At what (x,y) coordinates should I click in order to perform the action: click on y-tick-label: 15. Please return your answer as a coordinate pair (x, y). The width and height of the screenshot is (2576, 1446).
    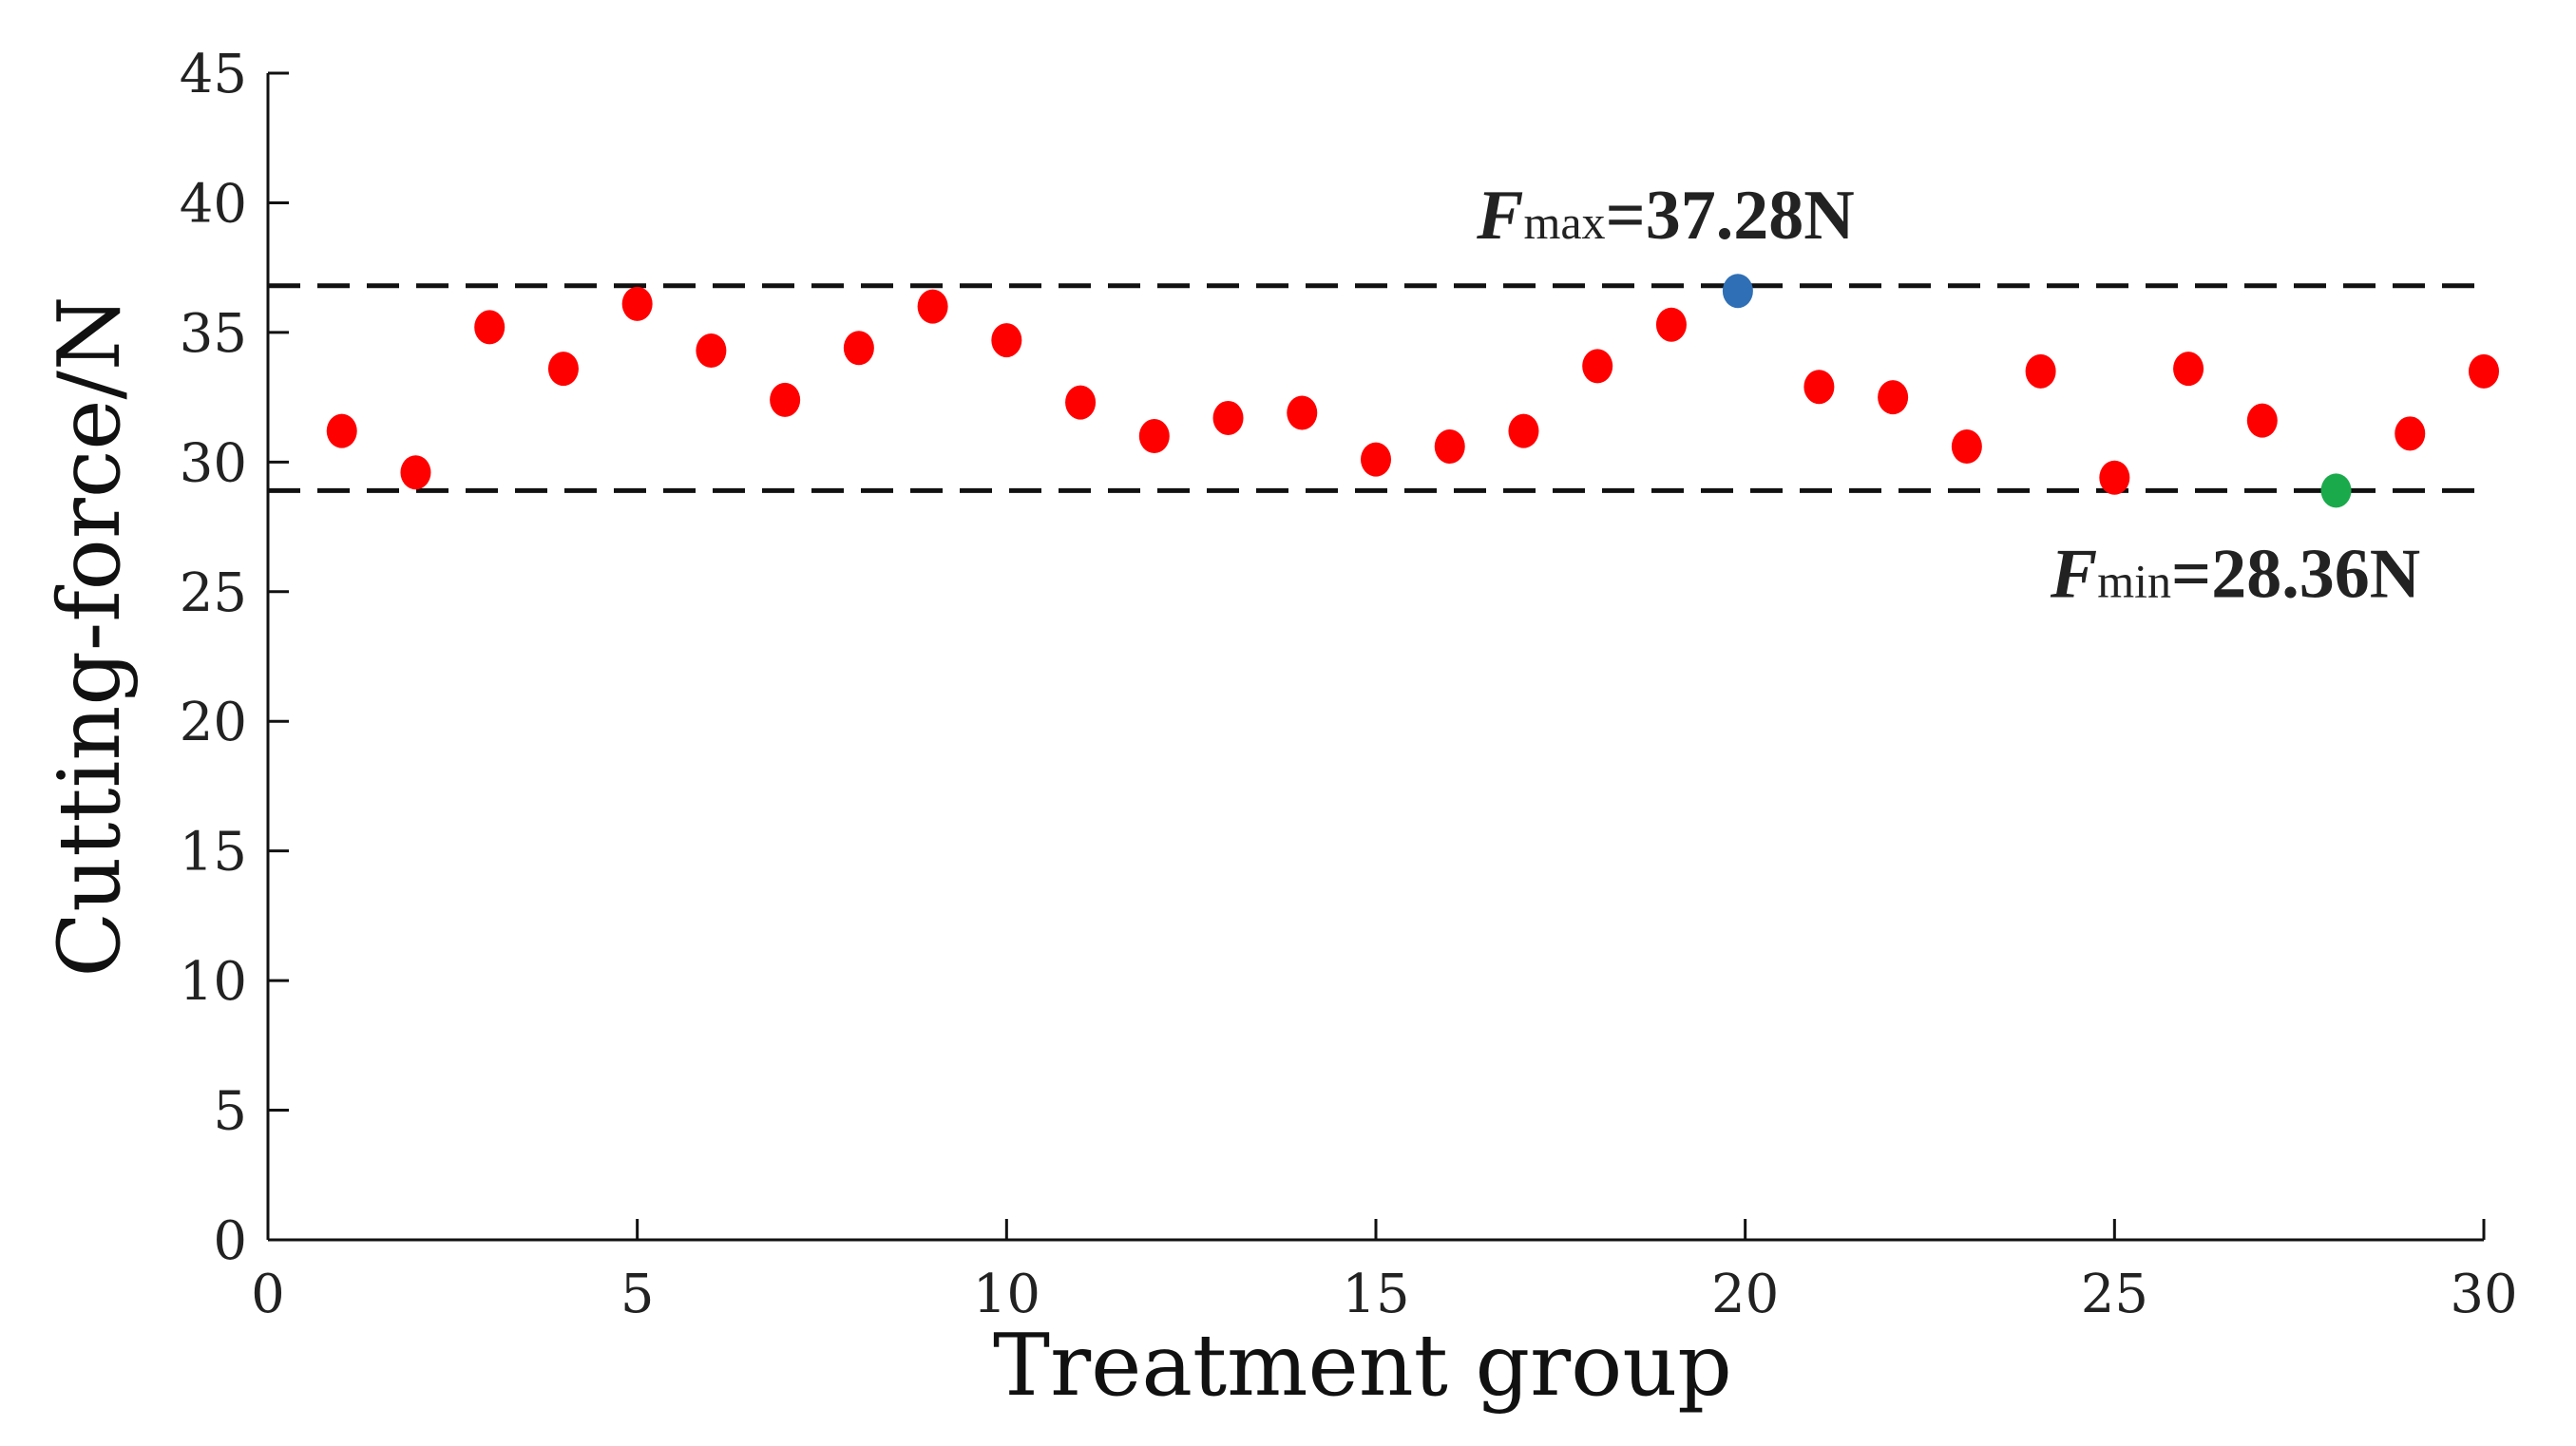
    Looking at the image, I should click on (213, 853).